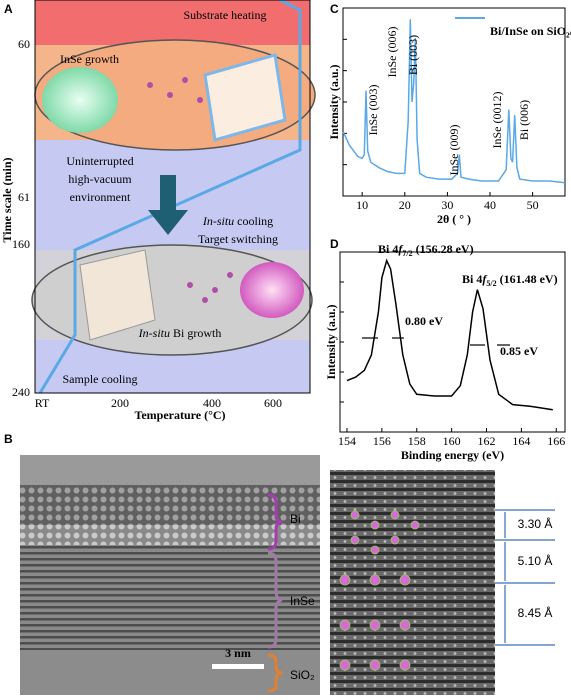 The height and width of the screenshot is (700, 571). Describe the element at coordinates (238, 666) in the screenshot. I see `scale-bar` at that location.